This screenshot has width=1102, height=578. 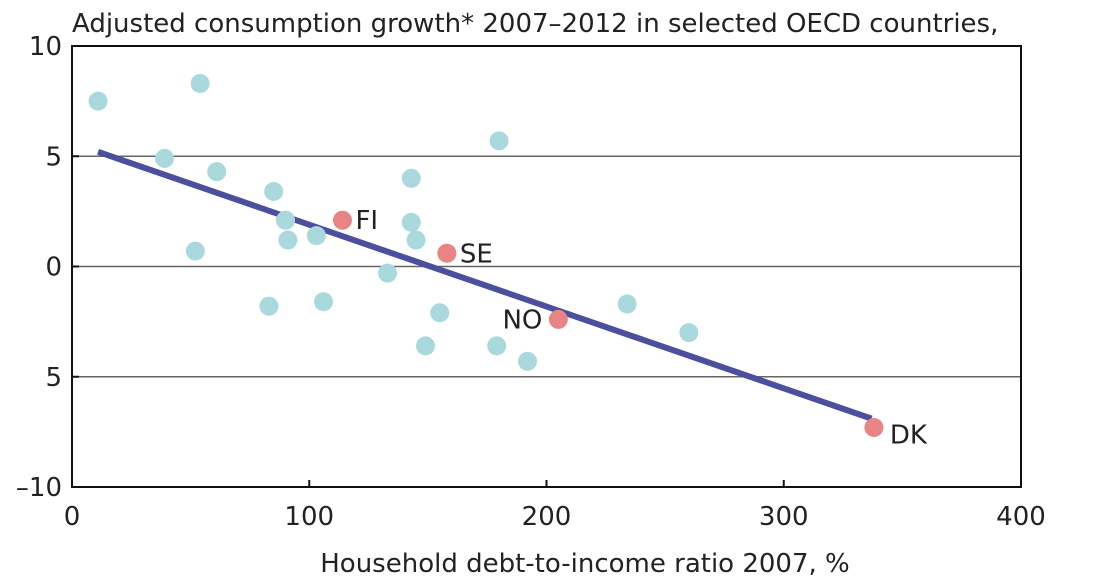 What do you see at coordinates (1021, 517) in the screenshot?
I see `x-tick-label: 400` at bounding box center [1021, 517].